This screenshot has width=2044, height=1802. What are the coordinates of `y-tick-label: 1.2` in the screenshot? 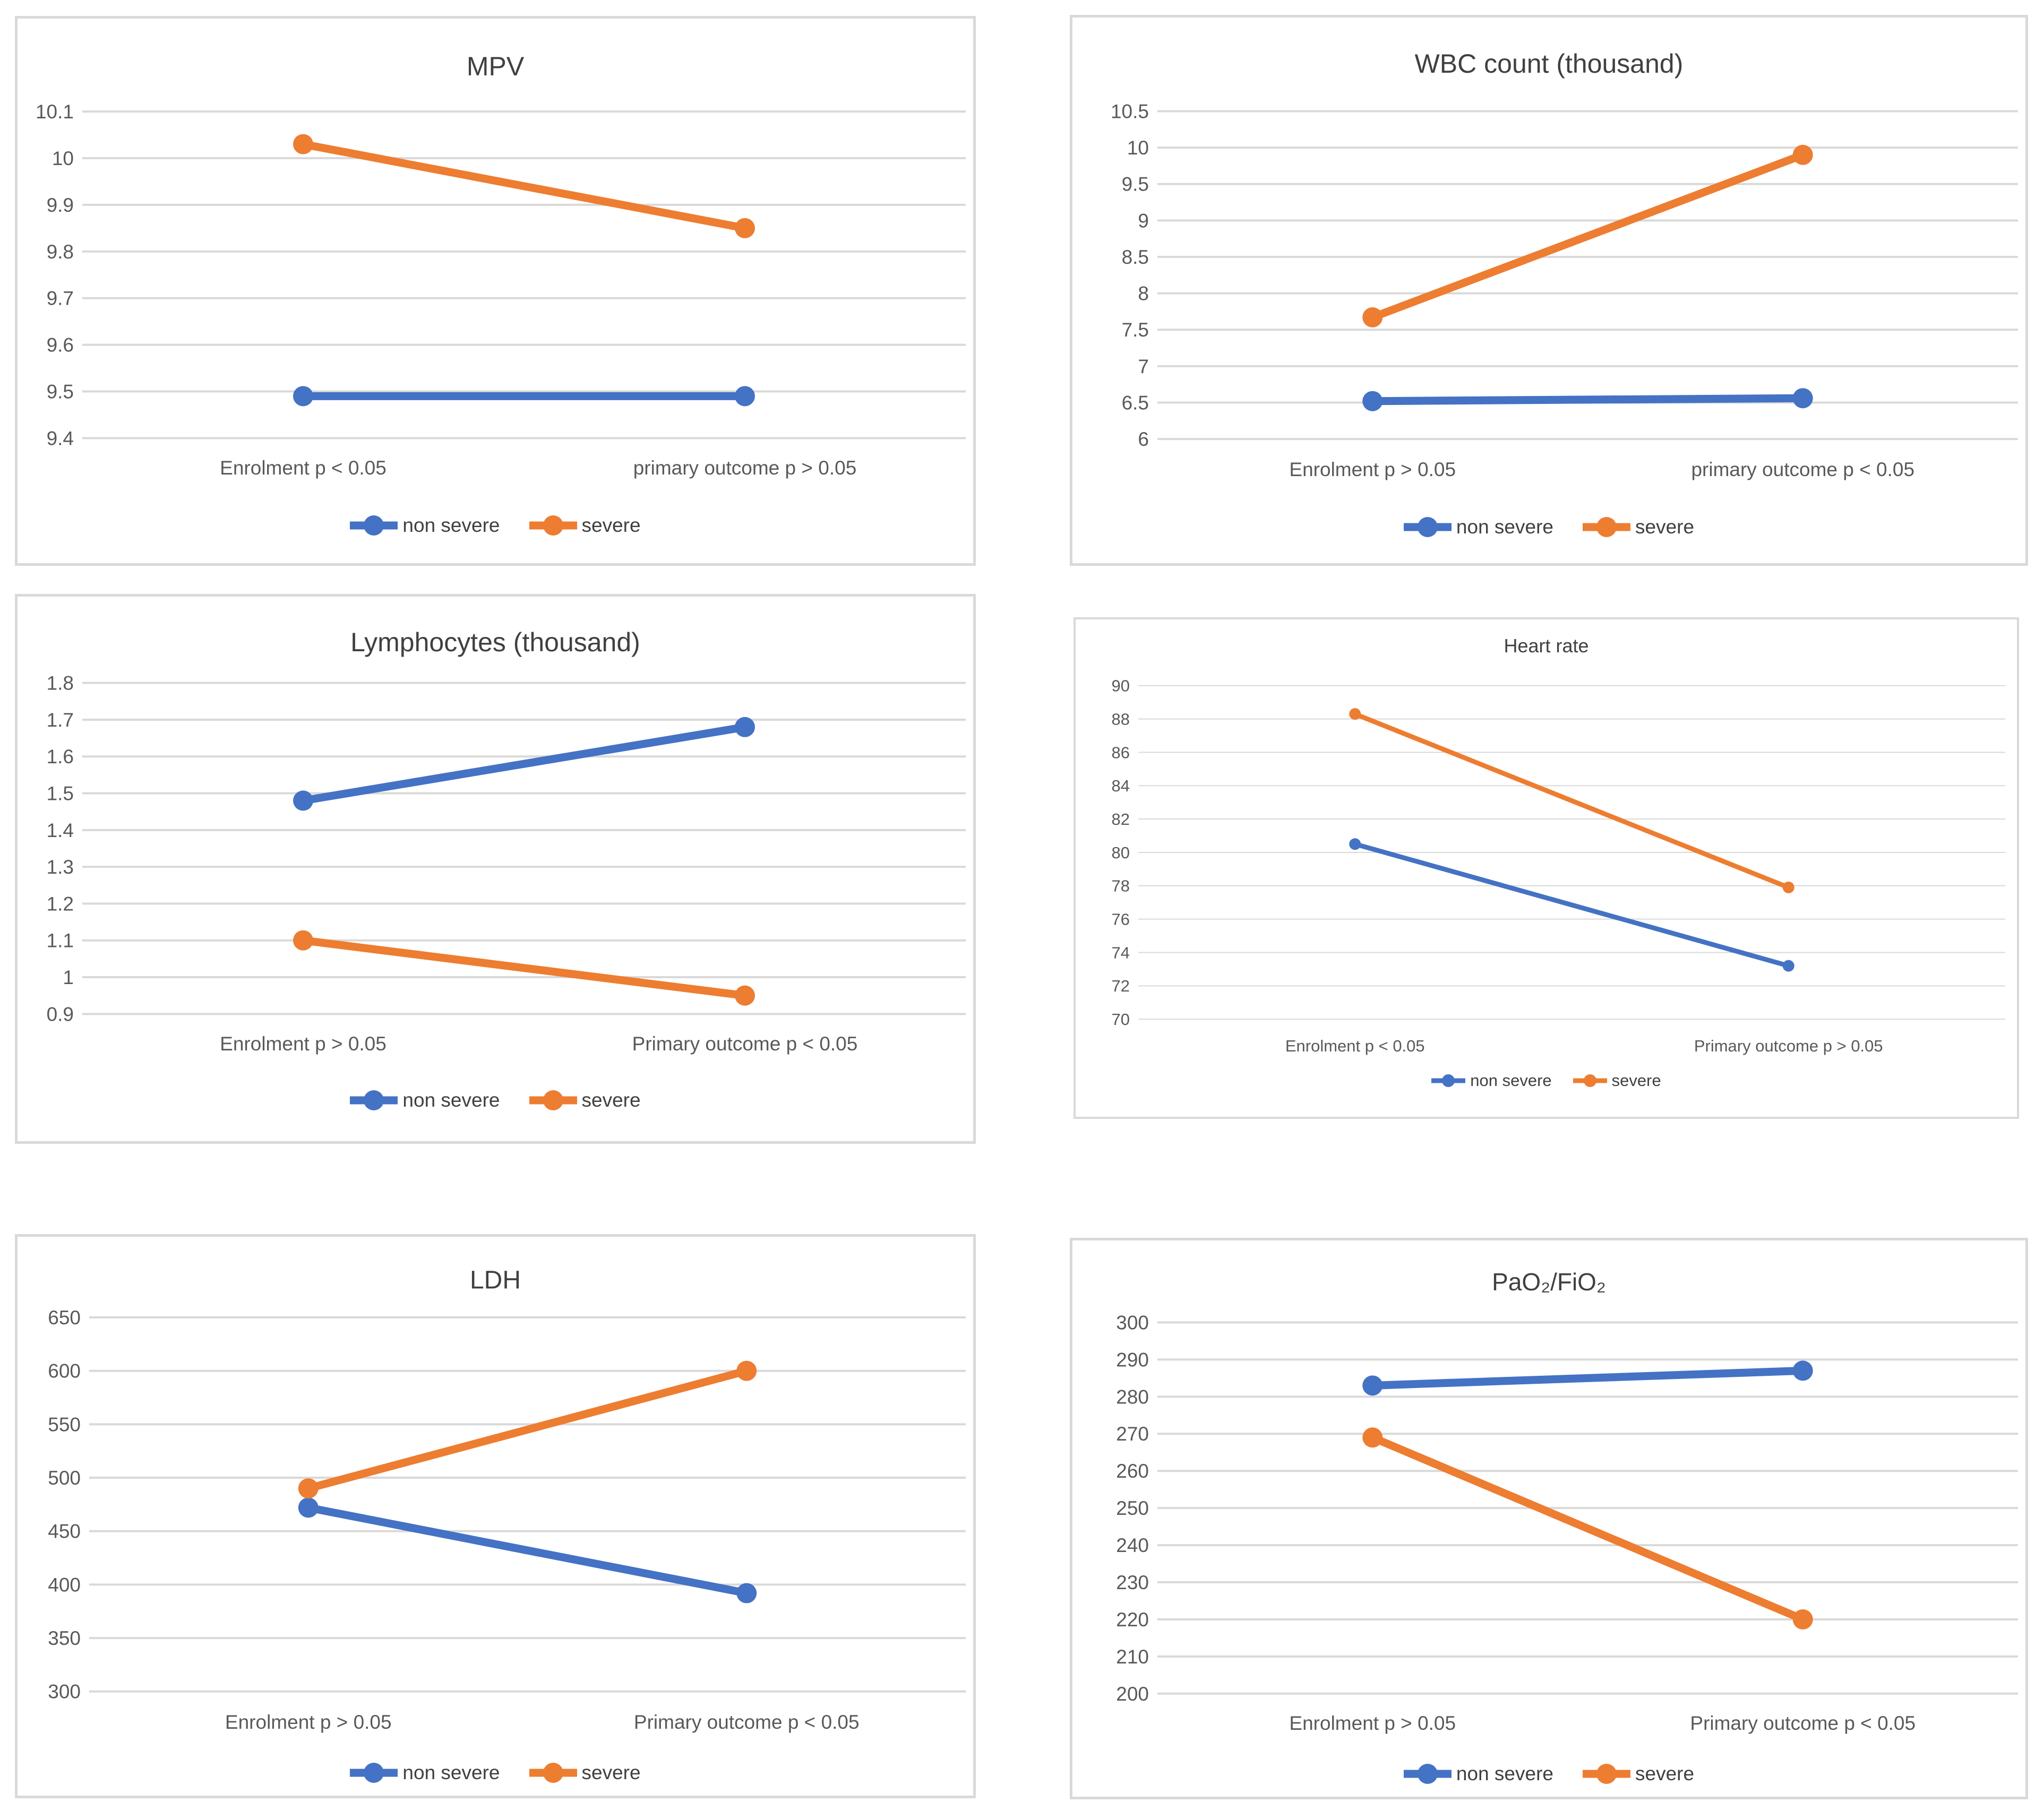 It's located at (60, 904).